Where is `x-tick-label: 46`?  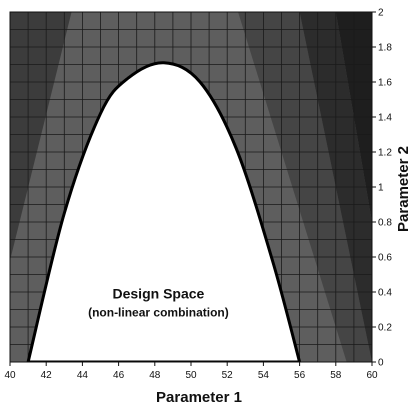
x-tick-label: 46 is located at coordinates (119, 375).